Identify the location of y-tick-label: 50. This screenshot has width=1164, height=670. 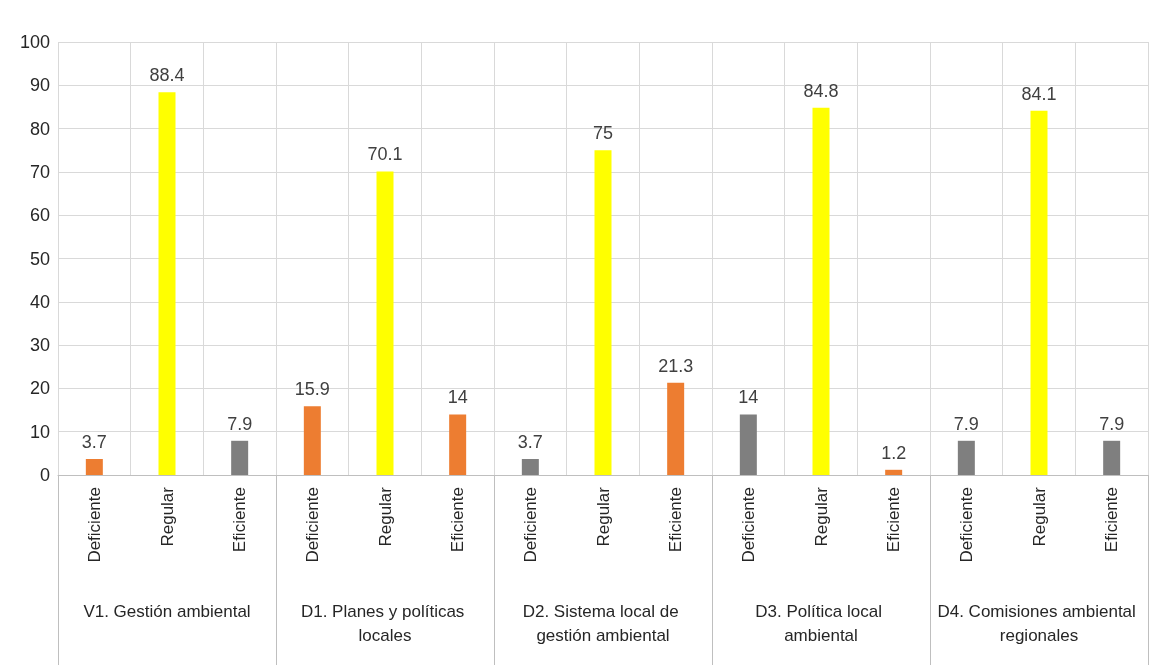
(39, 258).